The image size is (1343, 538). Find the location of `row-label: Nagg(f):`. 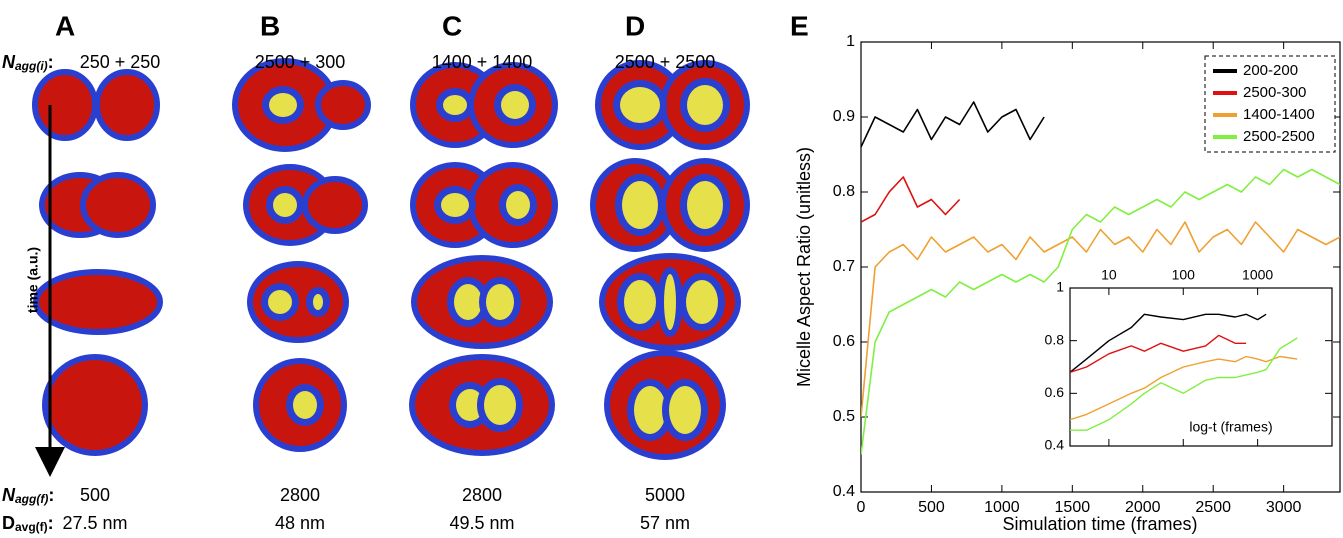

row-label: Nagg(f): is located at coordinates (28, 495).